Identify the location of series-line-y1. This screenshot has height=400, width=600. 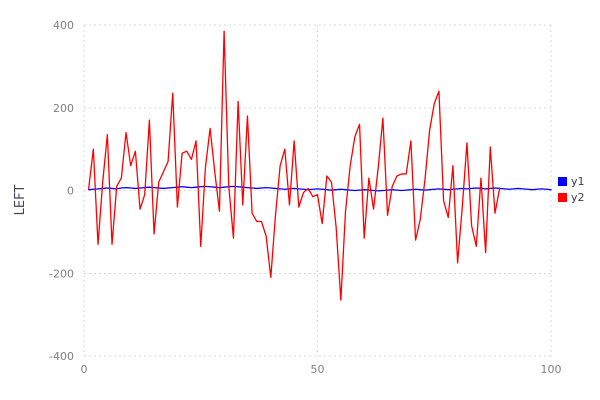
(320, 188).